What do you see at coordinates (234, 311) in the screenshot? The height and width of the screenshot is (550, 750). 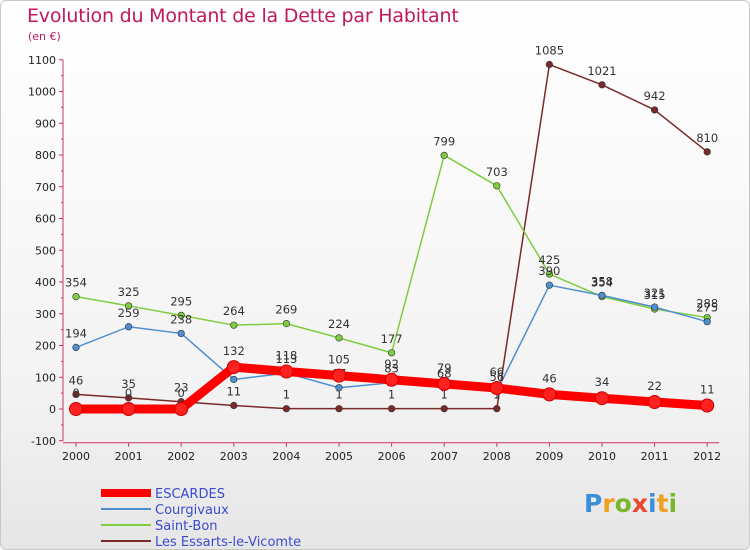 I see `data-label: 264` at bounding box center [234, 311].